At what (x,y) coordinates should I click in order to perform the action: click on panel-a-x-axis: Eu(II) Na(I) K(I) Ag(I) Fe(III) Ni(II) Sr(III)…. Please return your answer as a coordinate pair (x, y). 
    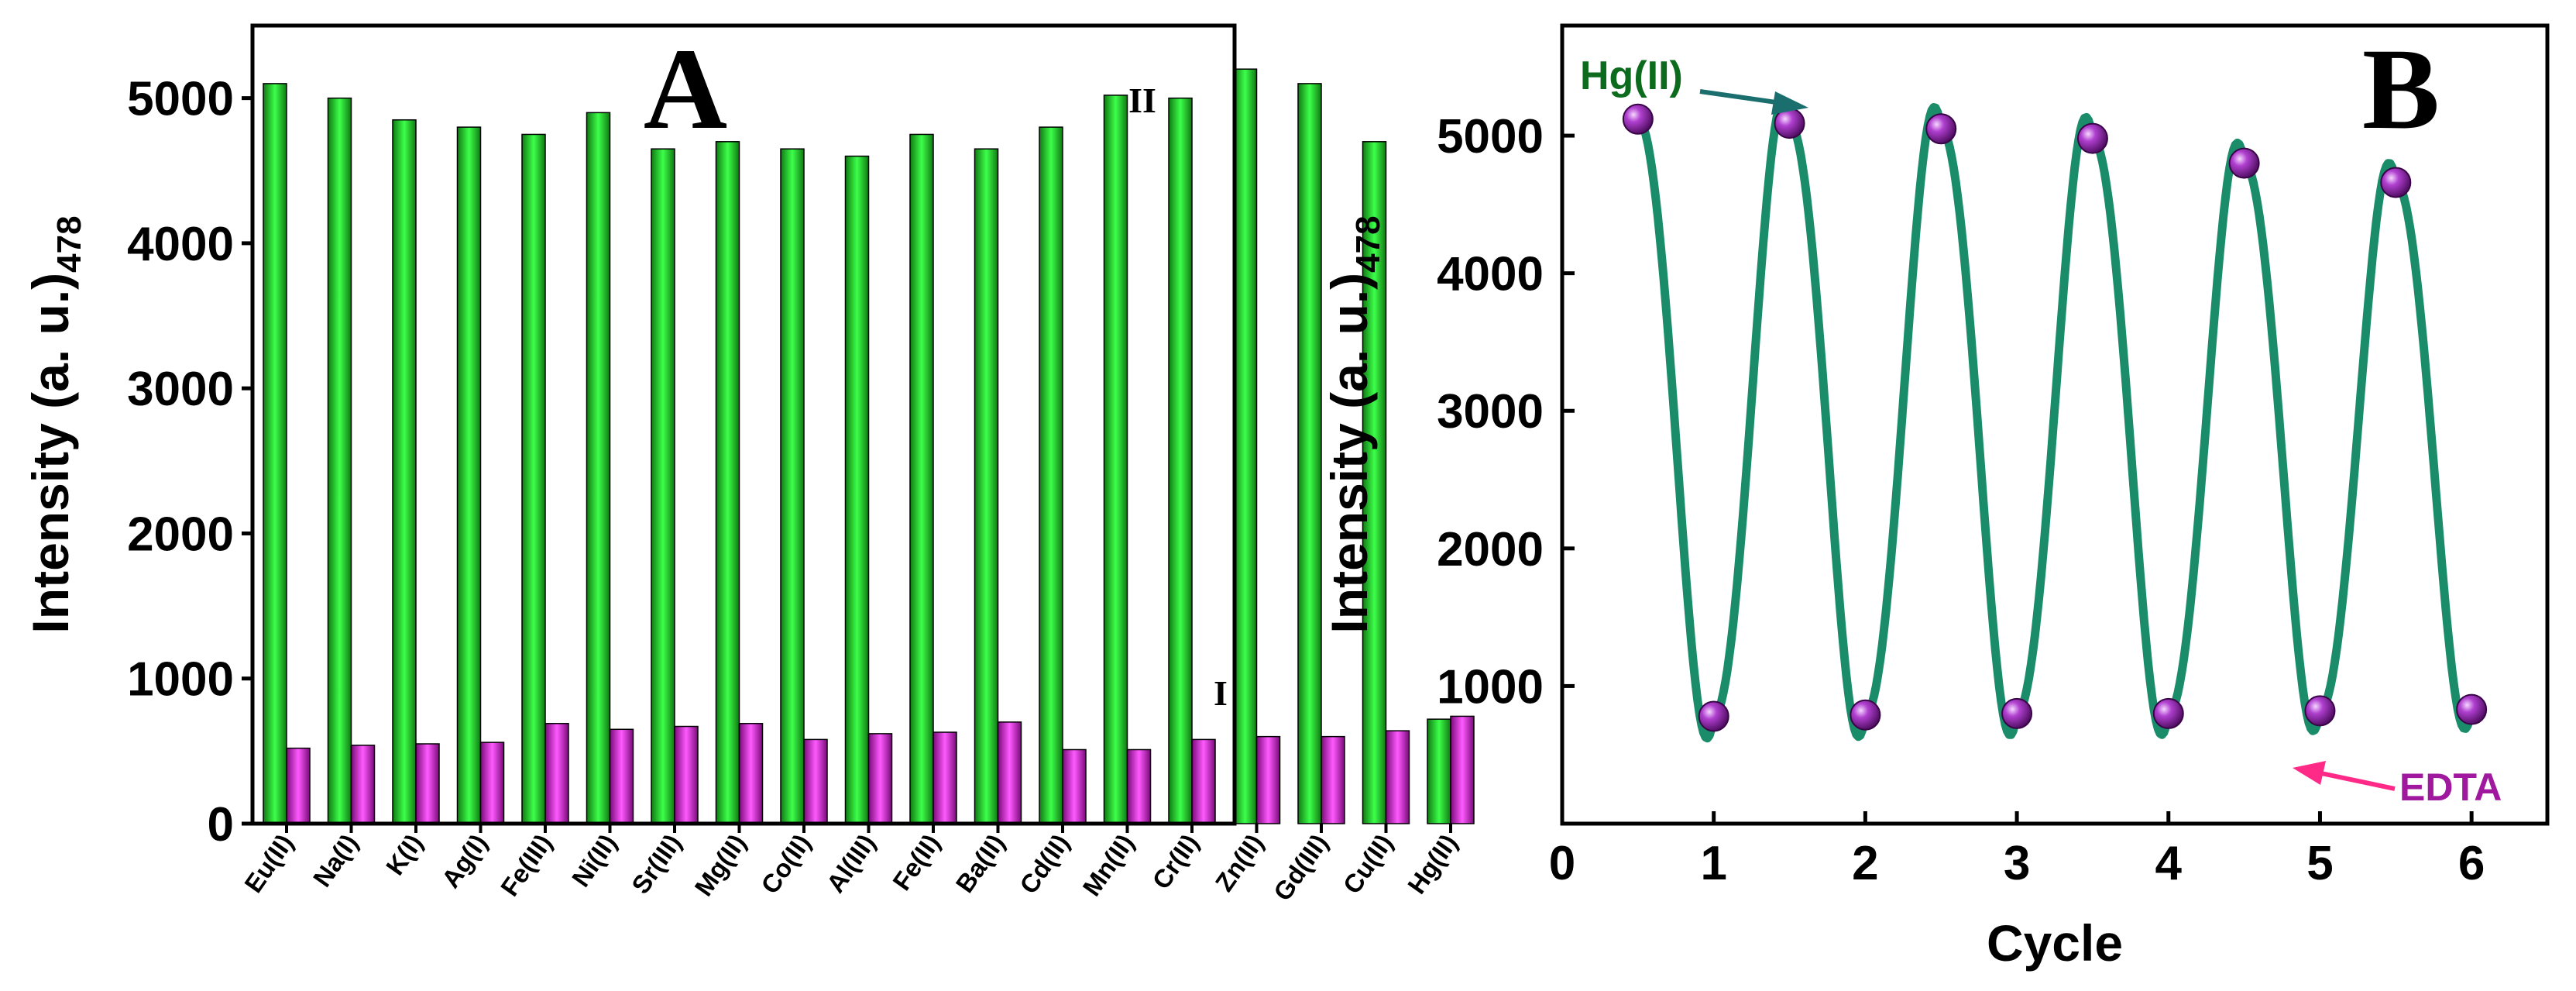
    Looking at the image, I should click on (851, 865).